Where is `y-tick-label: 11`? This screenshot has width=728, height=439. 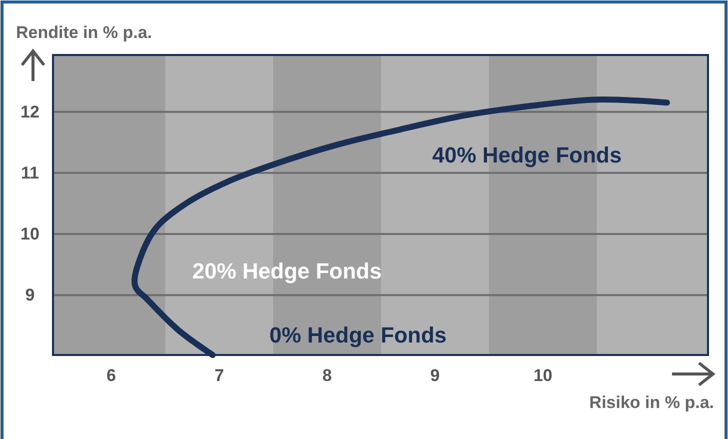
y-tick-label: 11 is located at coordinates (30, 172).